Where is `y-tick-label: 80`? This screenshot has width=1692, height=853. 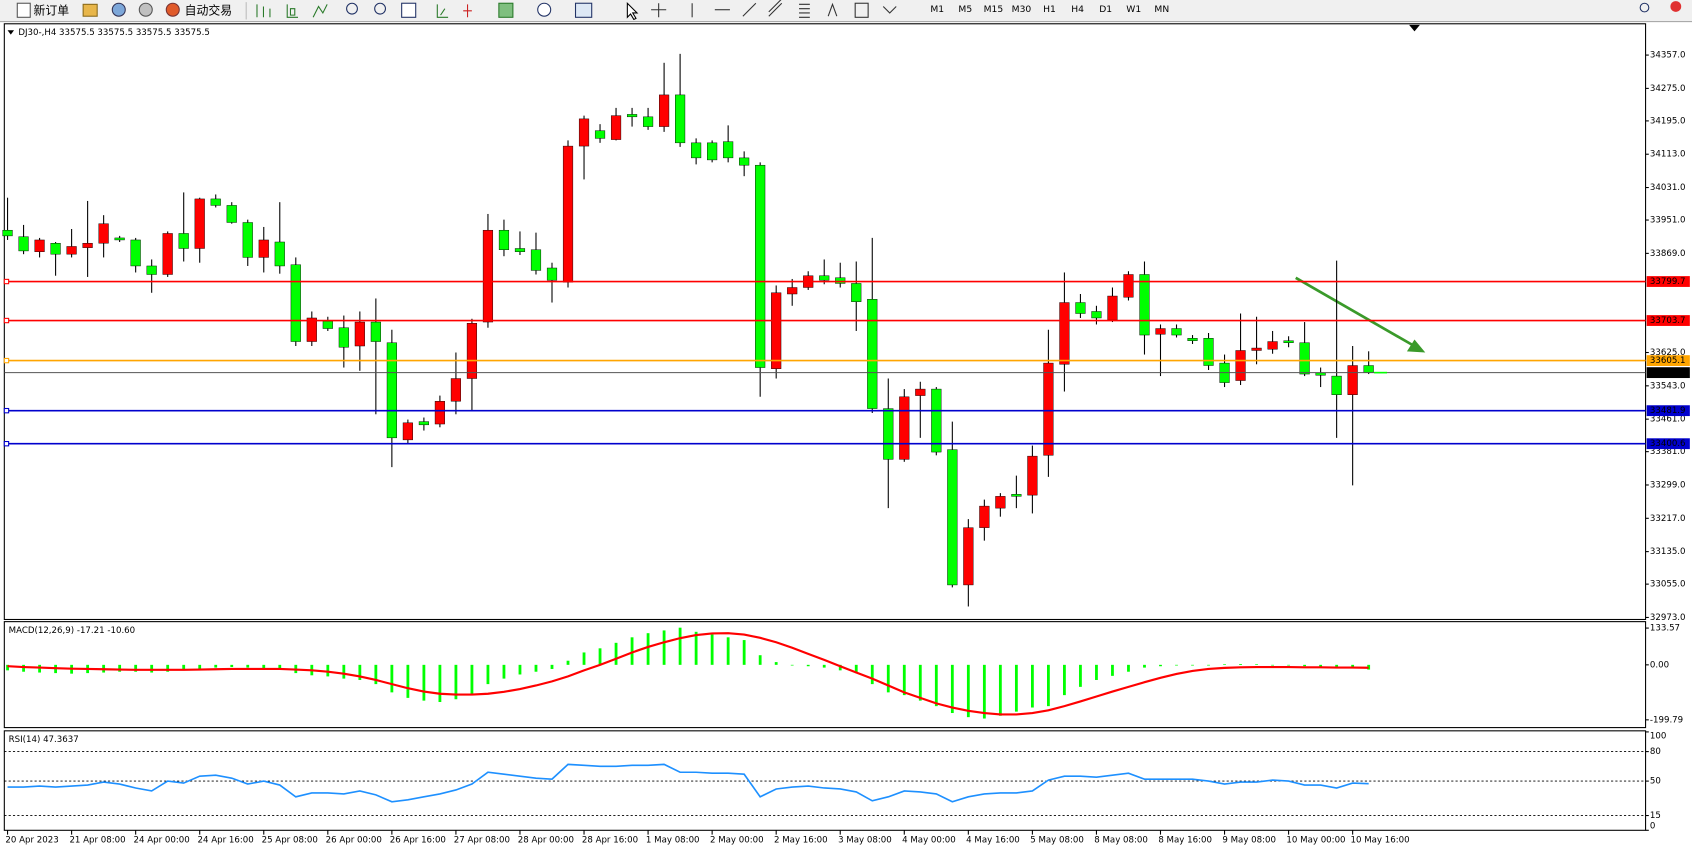 y-tick-label: 80 is located at coordinates (1655, 752).